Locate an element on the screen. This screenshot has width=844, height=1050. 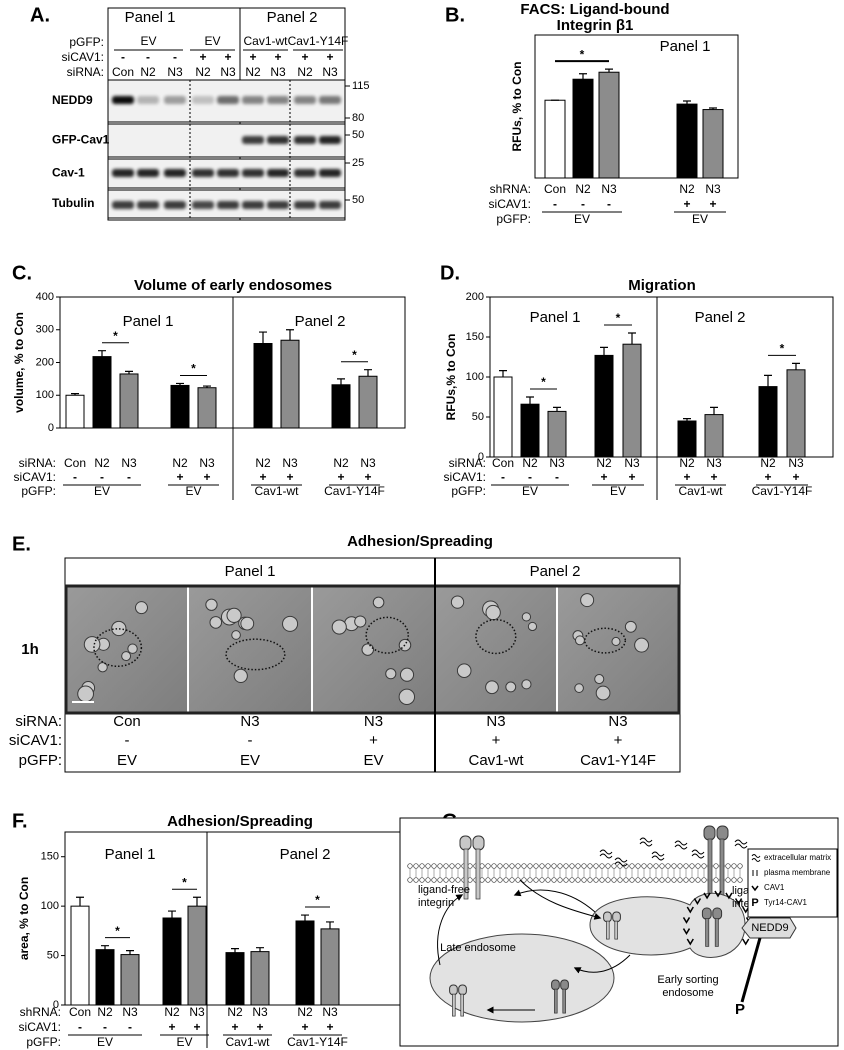
panel-name: Panel 2 is located at coordinates (320, 321).